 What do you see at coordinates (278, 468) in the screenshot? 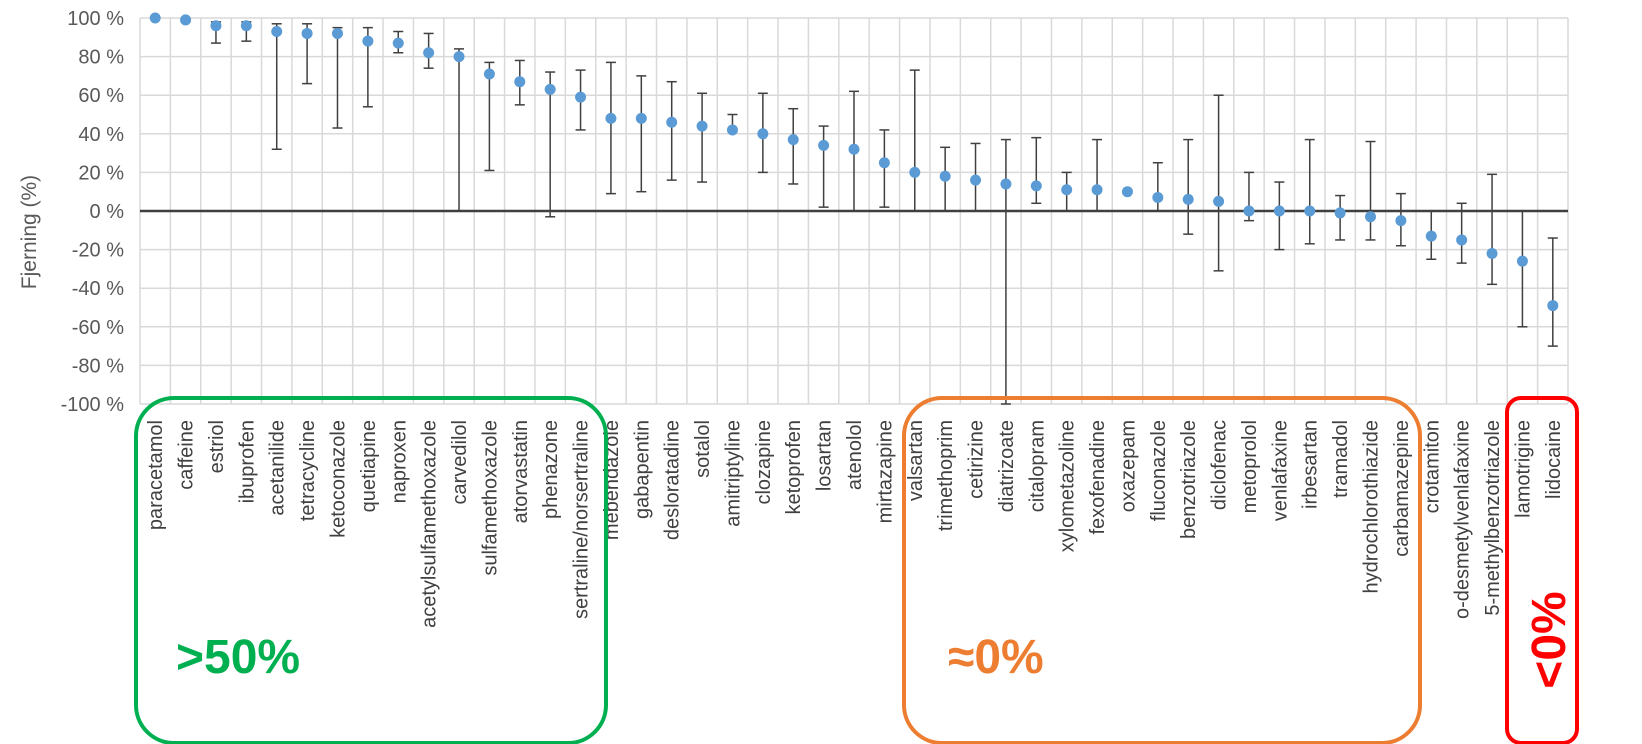
I see `x-tick-label: acetanilide` at bounding box center [278, 468].